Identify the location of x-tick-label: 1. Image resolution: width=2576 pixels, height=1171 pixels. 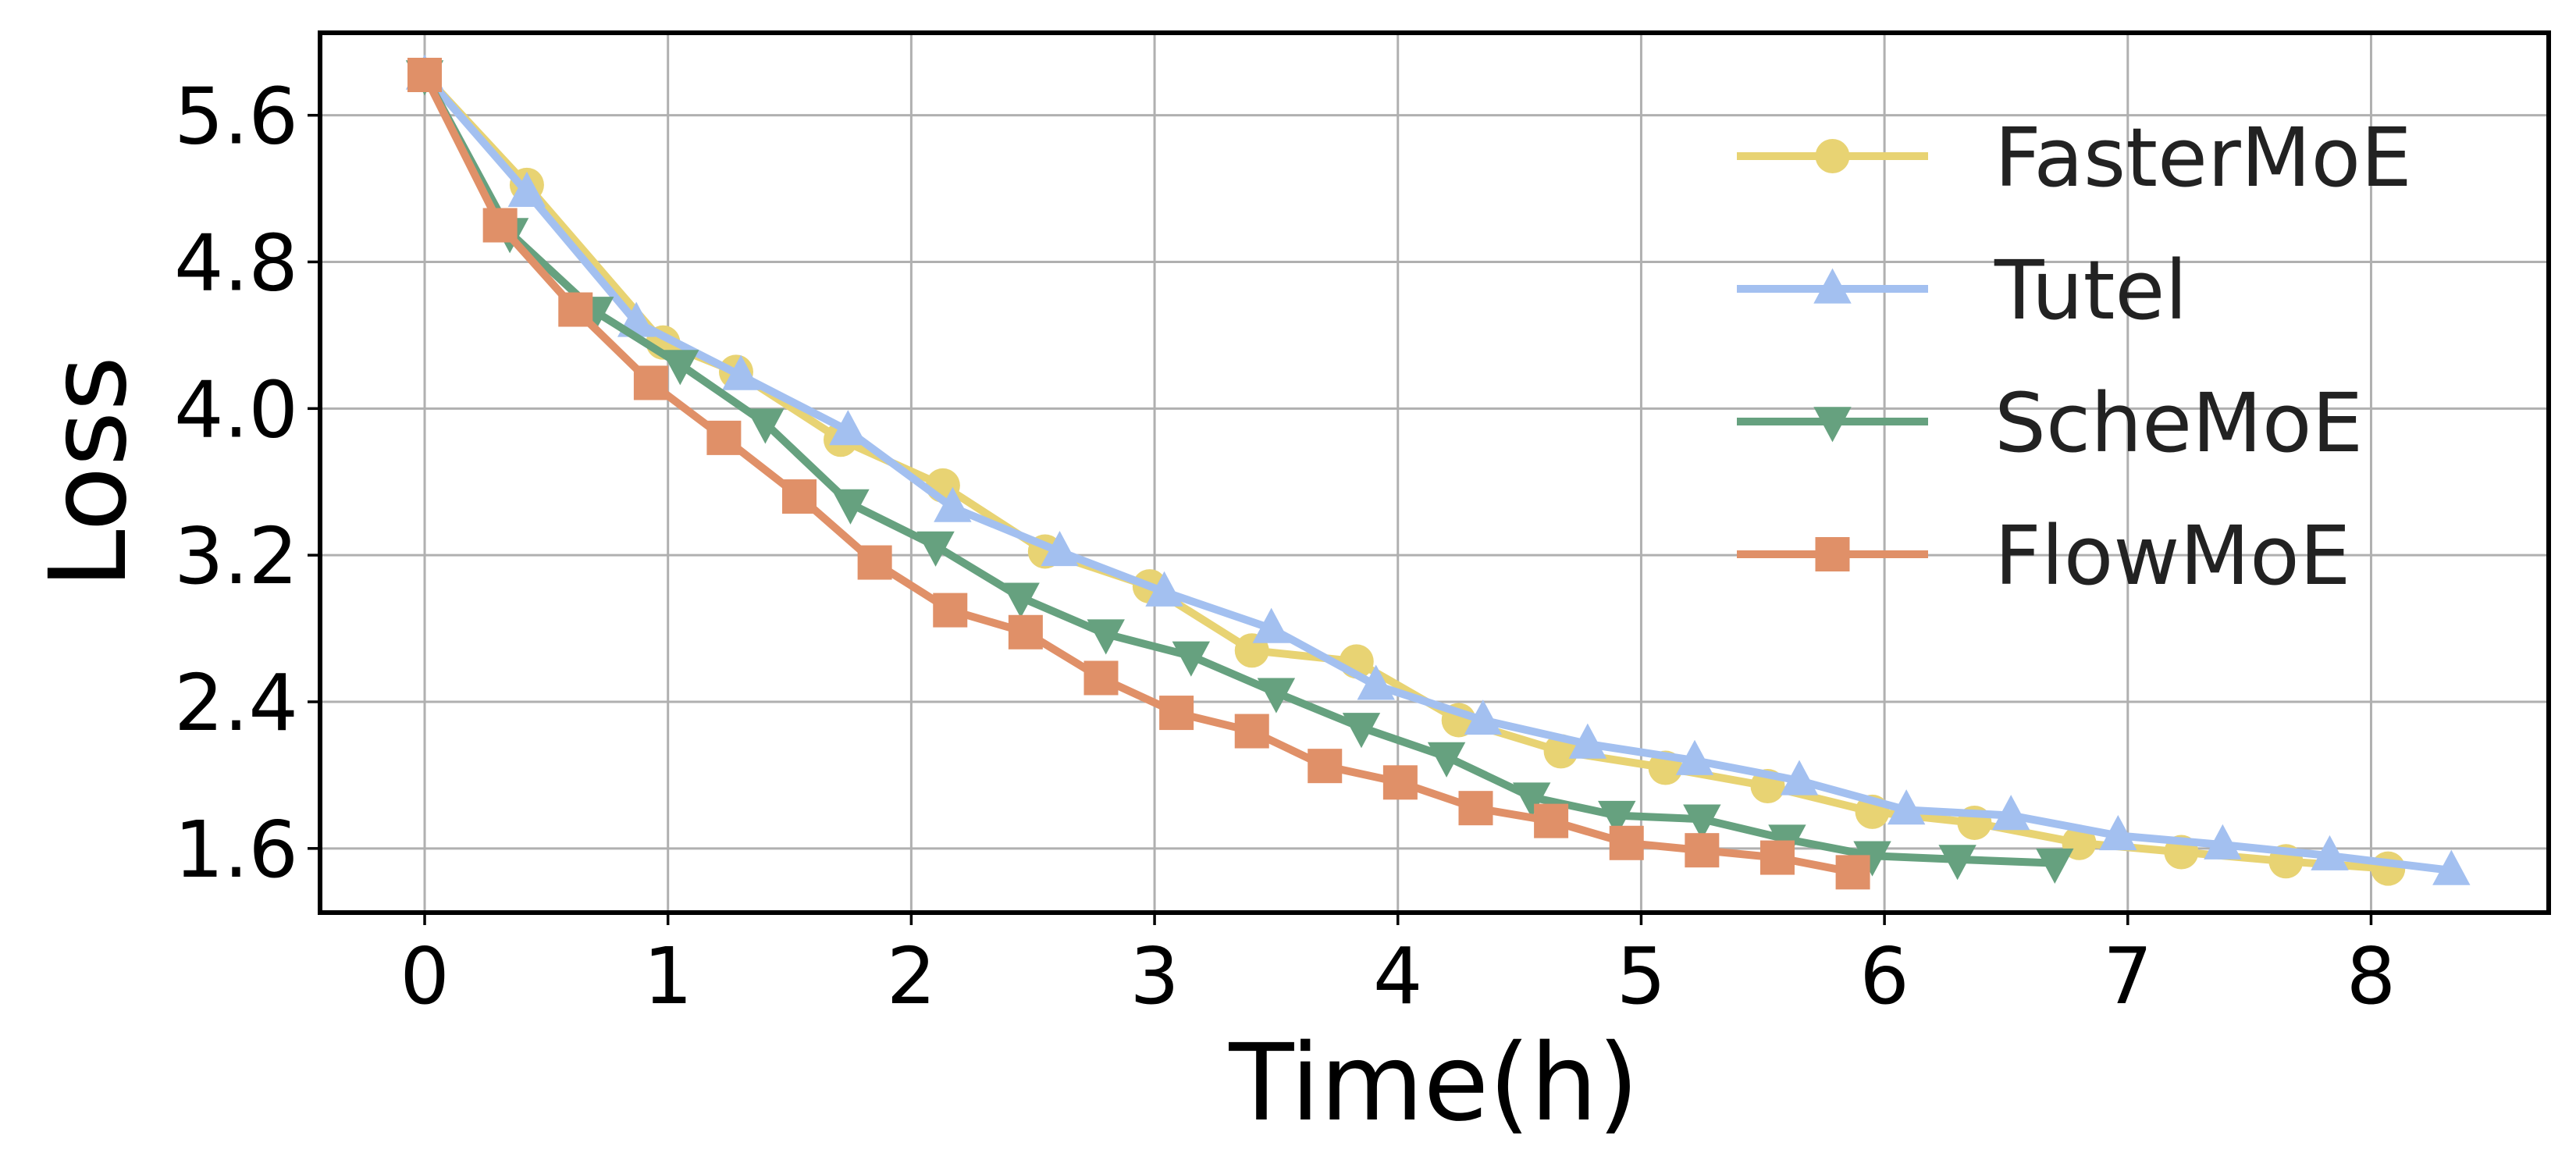
(668, 976).